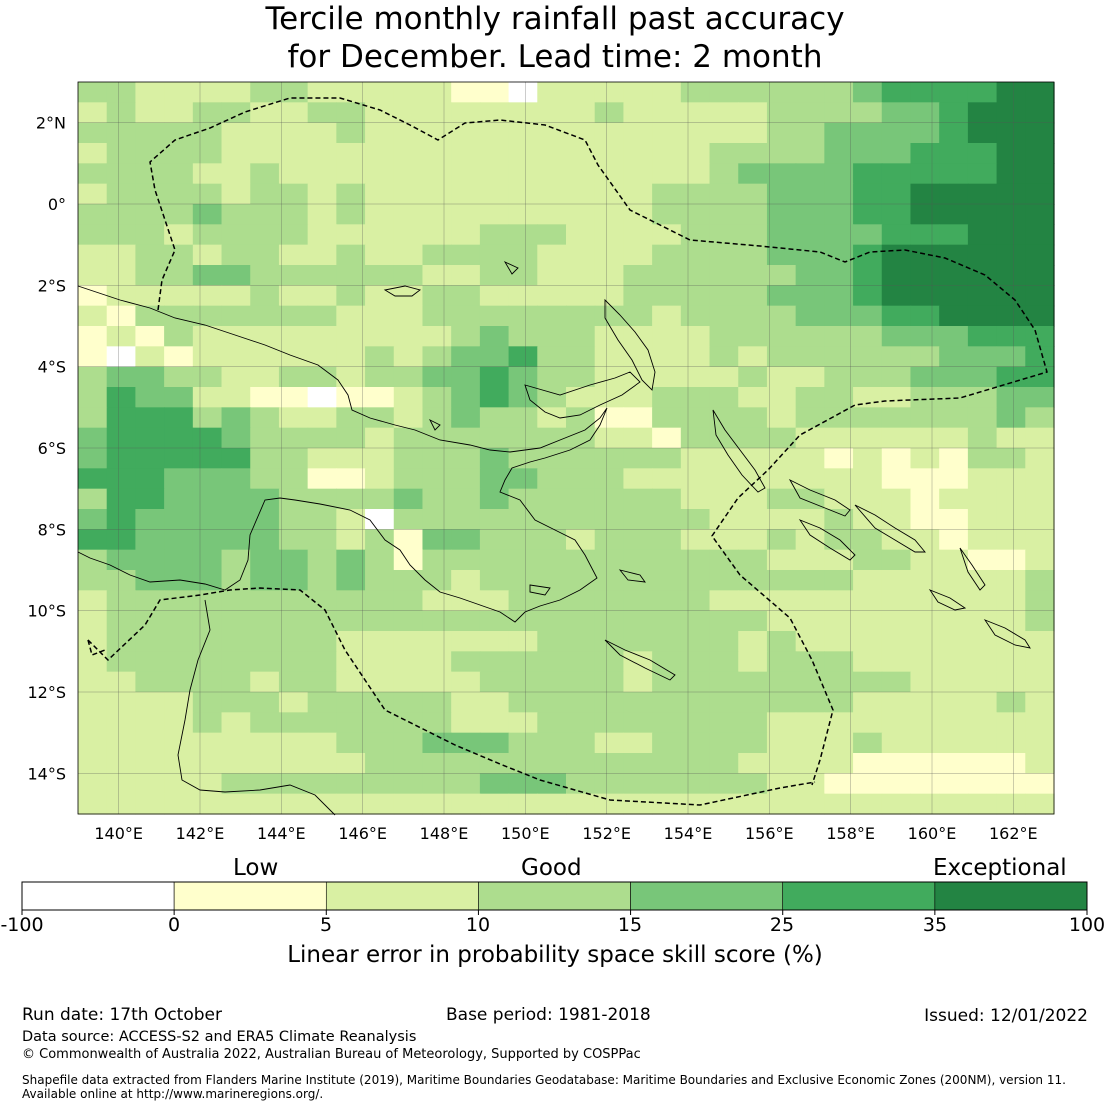  Describe the element at coordinates (478, 925) in the screenshot. I see `colorbar-tick-label: 10` at that location.